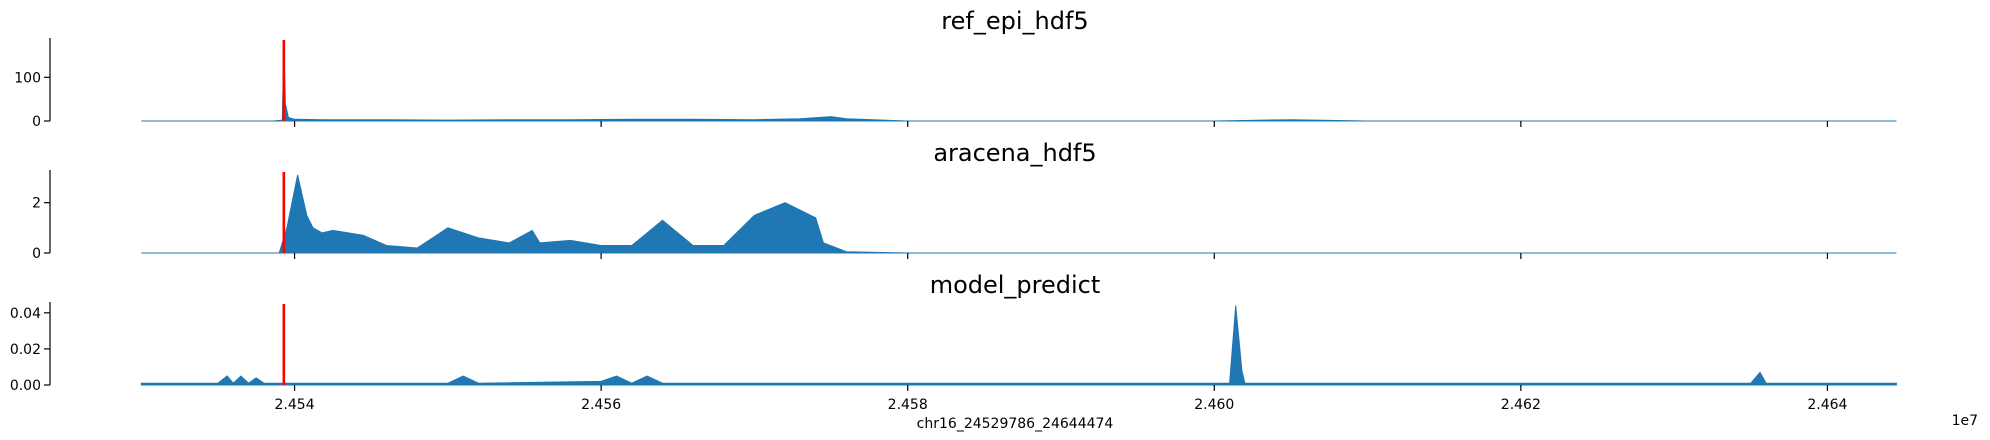  I want to click on x-tick-label: 2.464, so click(1827, 405).